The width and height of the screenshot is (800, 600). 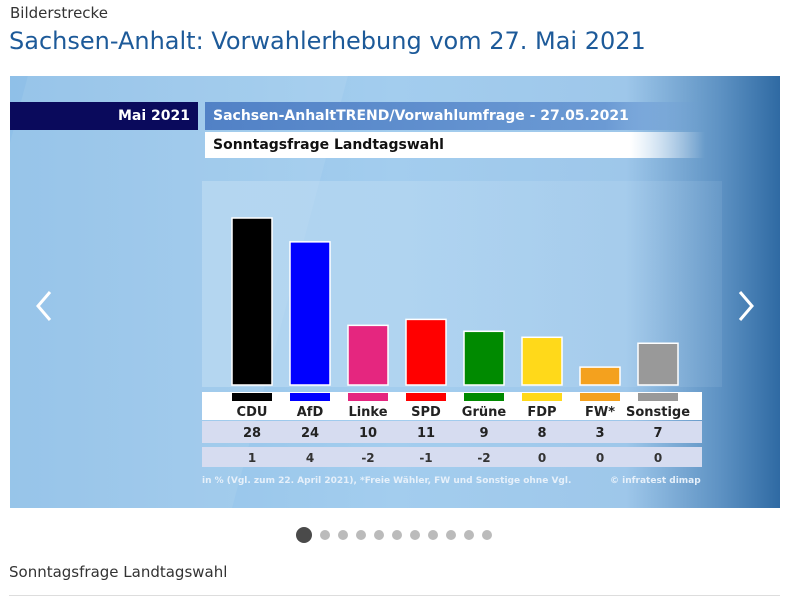 What do you see at coordinates (658, 458) in the screenshot?
I see `change-label-7: 0` at bounding box center [658, 458].